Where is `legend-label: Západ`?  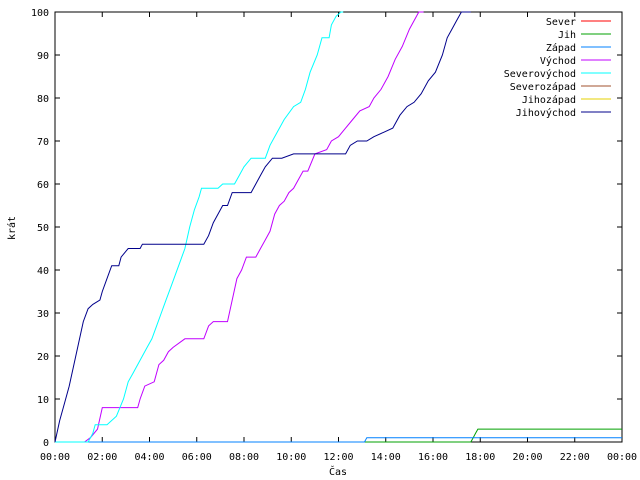 legend-label: Západ is located at coordinates (561, 48).